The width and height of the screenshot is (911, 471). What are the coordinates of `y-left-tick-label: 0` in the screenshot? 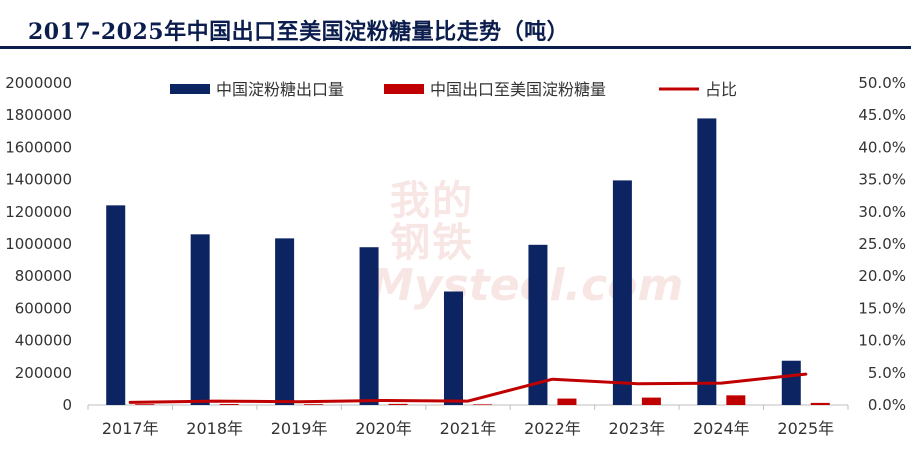 It's located at (67, 405).